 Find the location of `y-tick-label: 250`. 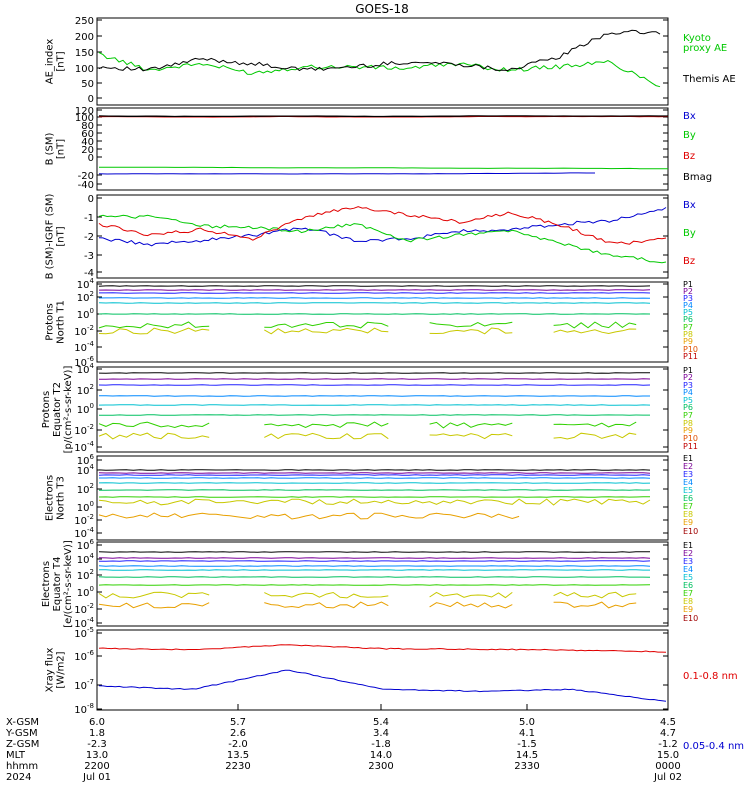

y-tick-label: 250 is located at coordinates (84, 21).